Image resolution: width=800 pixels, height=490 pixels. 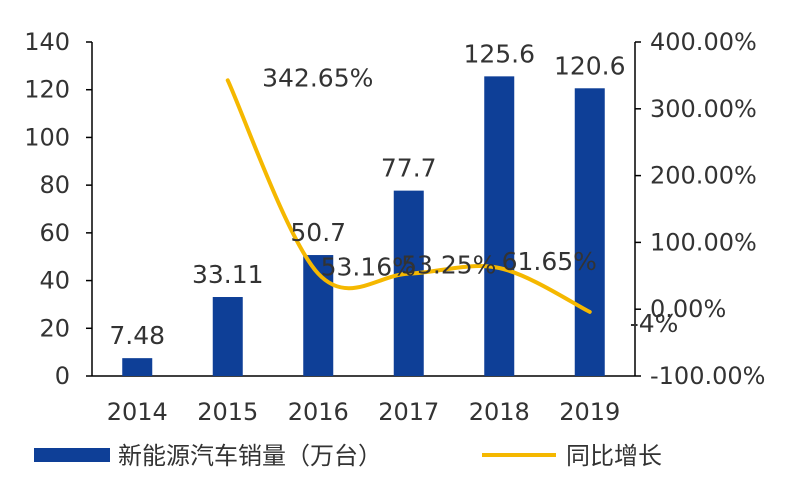 I want to click on bar-value-label: 77.7, so click(x=409, y=168).